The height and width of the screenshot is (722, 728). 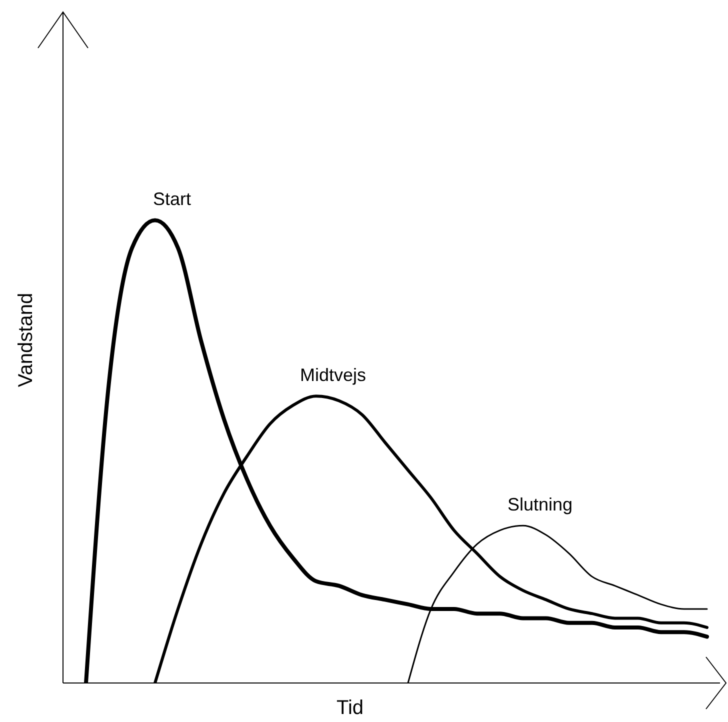 I want to click on series-label: Start, so click(x=172, y=199).